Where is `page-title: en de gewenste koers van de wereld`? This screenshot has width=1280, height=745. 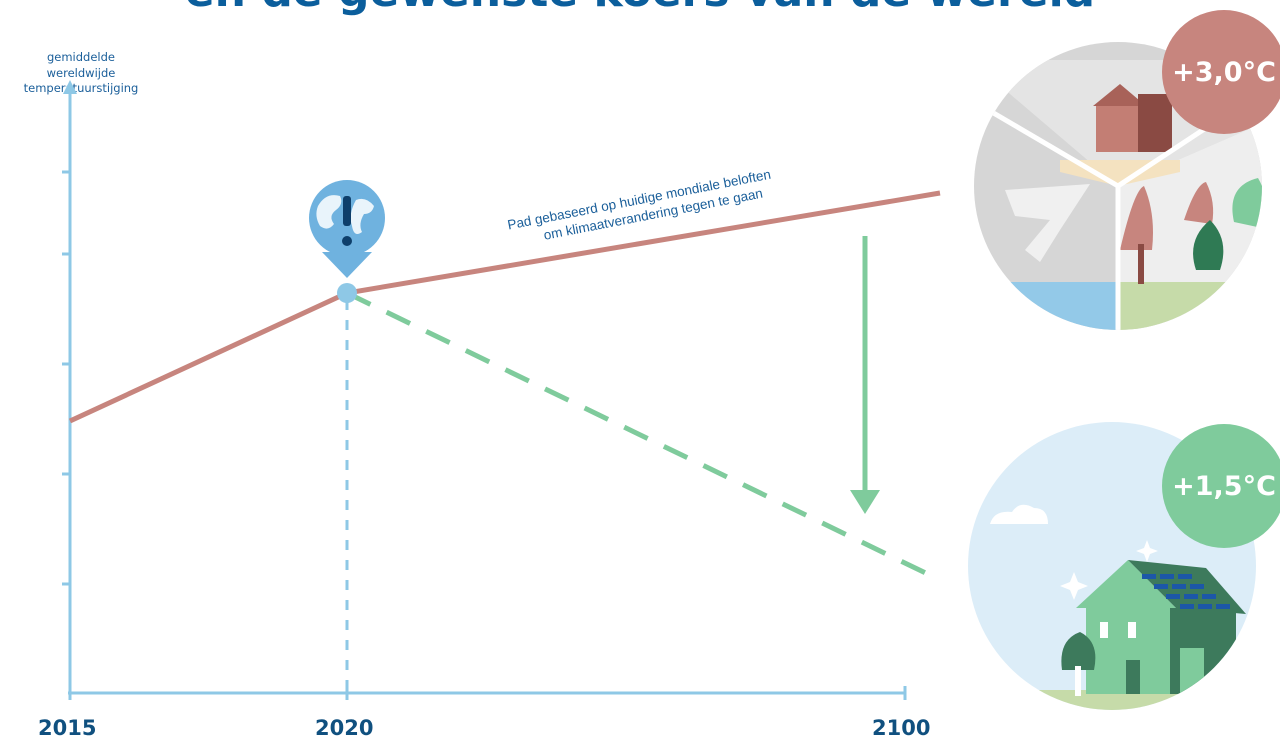
page-title: en de gewenste koers van de wereld is located at coordinates (640, 8).